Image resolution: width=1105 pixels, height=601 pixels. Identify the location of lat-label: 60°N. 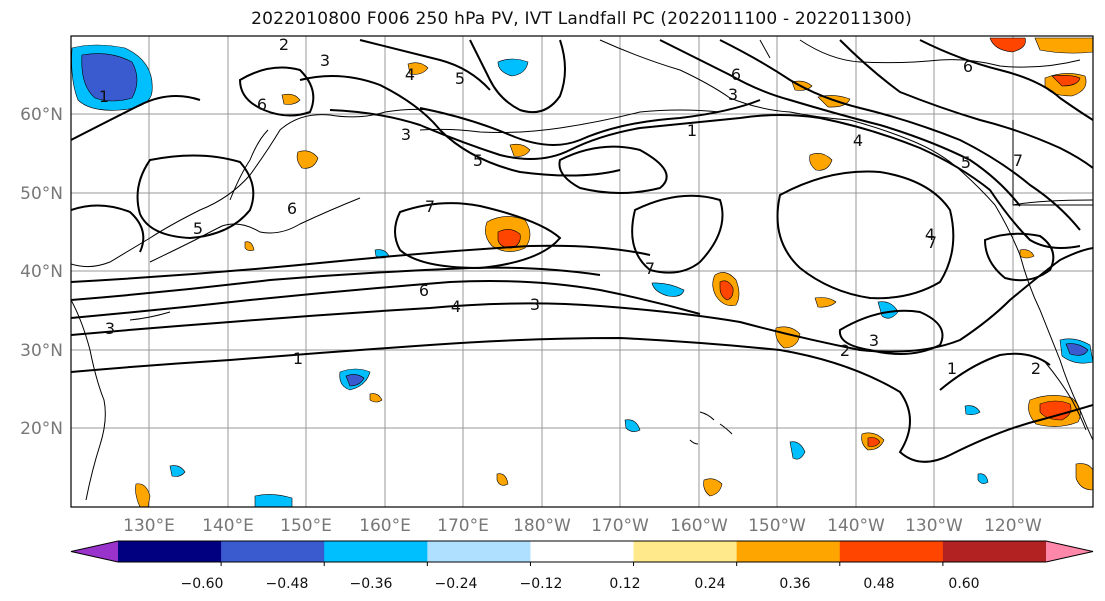
(41, 115).